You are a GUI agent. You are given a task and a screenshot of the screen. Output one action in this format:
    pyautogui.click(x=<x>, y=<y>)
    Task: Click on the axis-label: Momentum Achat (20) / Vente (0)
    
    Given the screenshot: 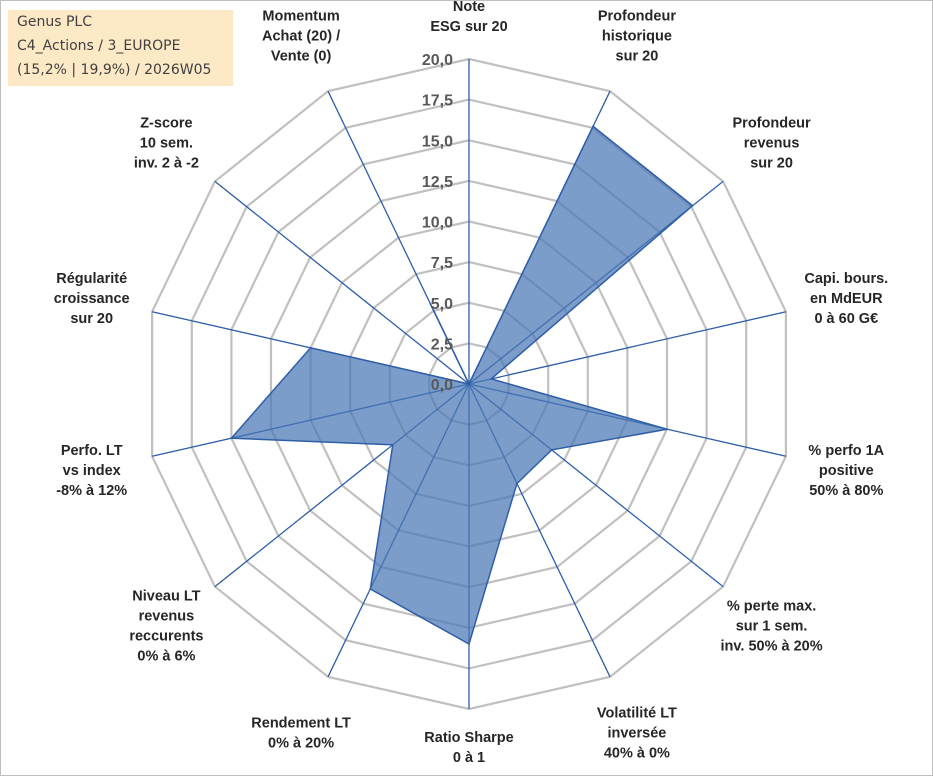 What is the action you would take?
    pyautogui.click(x=301, y=36)
    